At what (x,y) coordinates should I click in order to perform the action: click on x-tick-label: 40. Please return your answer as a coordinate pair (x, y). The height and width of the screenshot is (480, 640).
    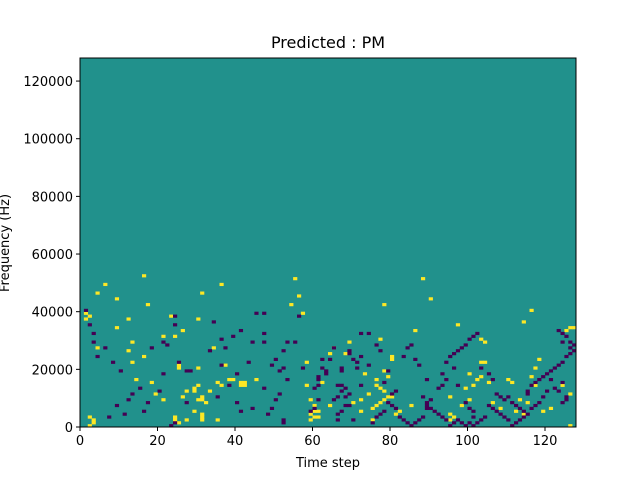
    Looking at the image, I should click on (235, 441).